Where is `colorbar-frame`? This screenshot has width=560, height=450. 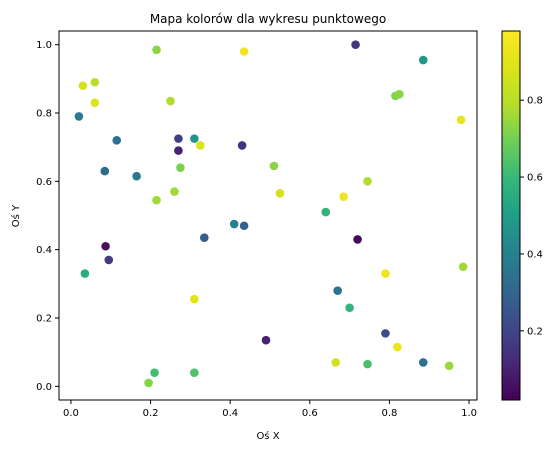 colorbar-frame is located at coordinates (511, 215).